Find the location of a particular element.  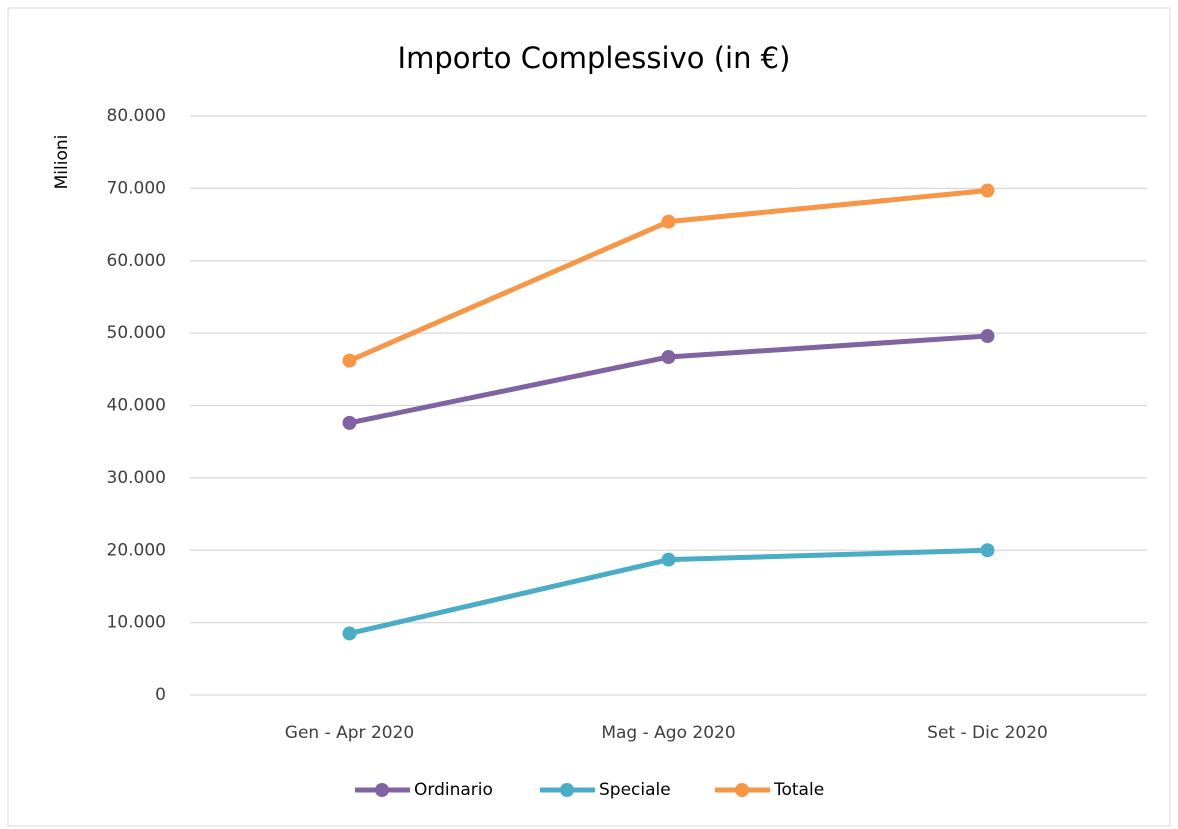

y-tick-label: 60.000 is located at coordinates (136, 261).